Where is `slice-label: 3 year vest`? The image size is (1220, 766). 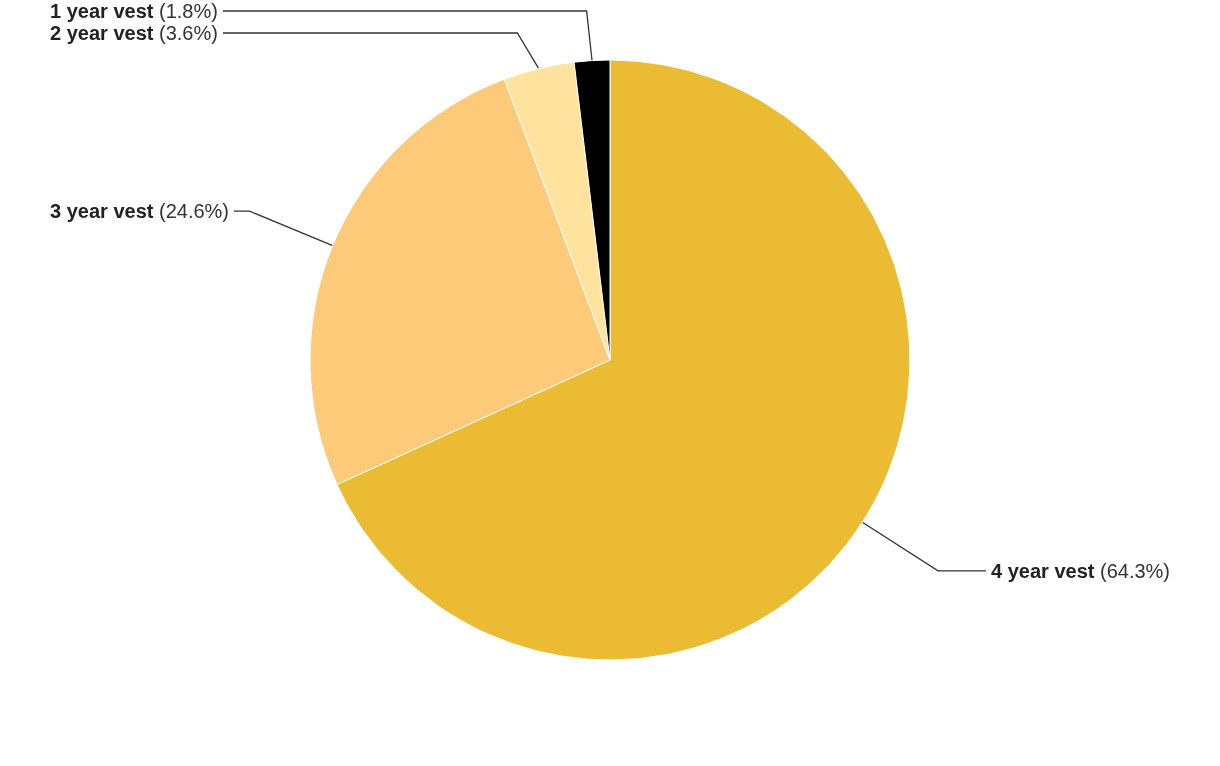
slice-label: 3 year vest is located at coordinates (102, 211).